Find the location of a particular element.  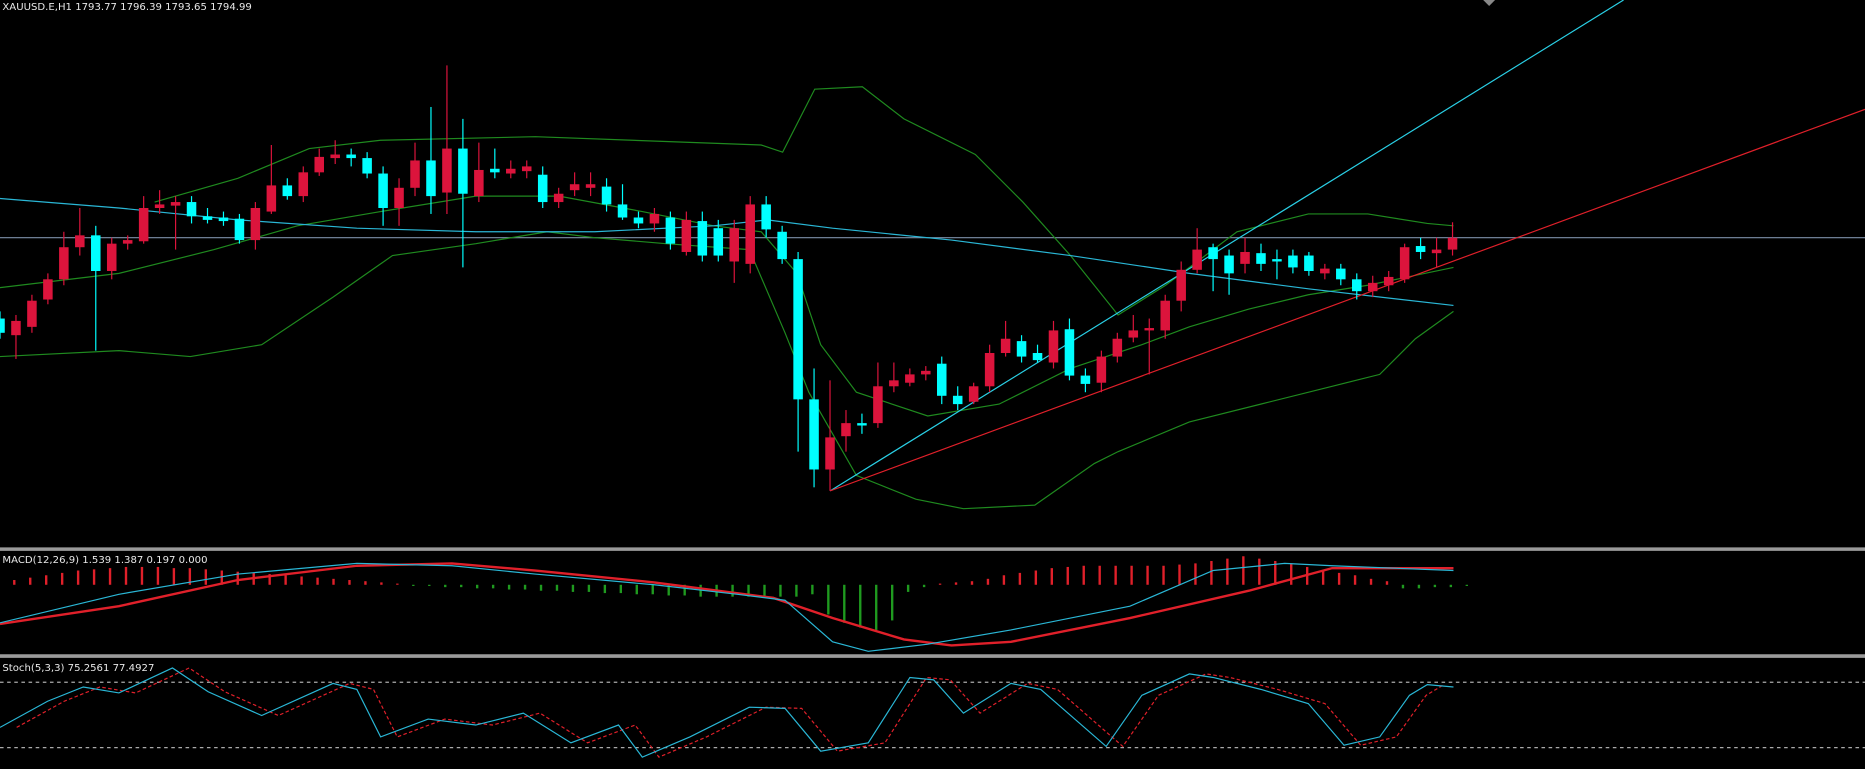

stoch-label: Stoch(5,3,3) 75.2561 77.4927 is located at coordinates (78, 668).